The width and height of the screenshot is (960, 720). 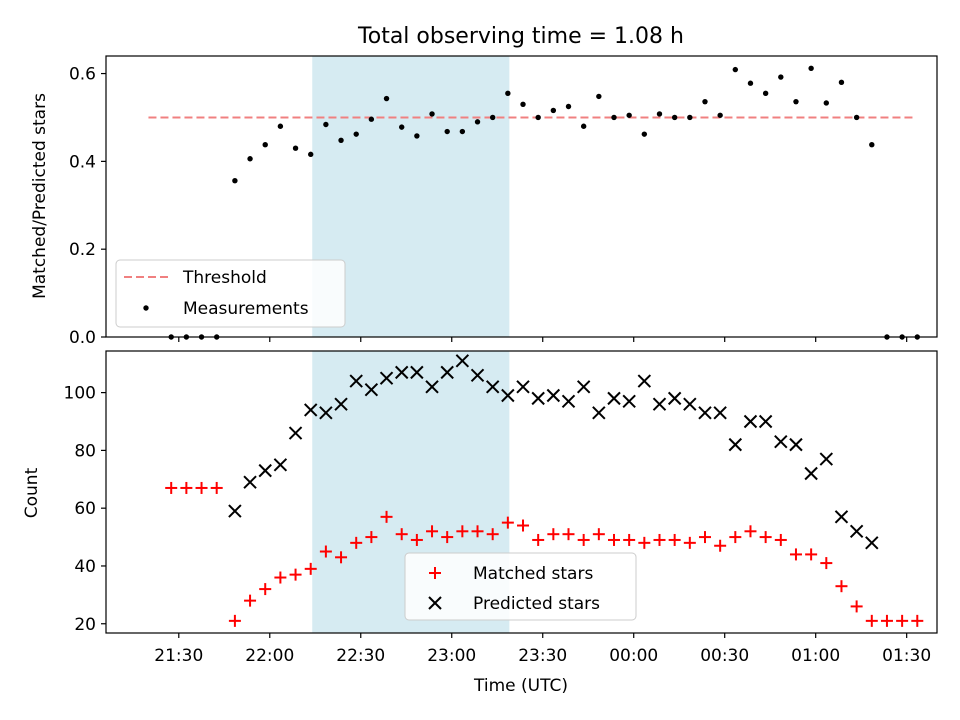 I want to click on ratio-y-axis-label: Matched/Predicted stars, so click(x=40, y=196).